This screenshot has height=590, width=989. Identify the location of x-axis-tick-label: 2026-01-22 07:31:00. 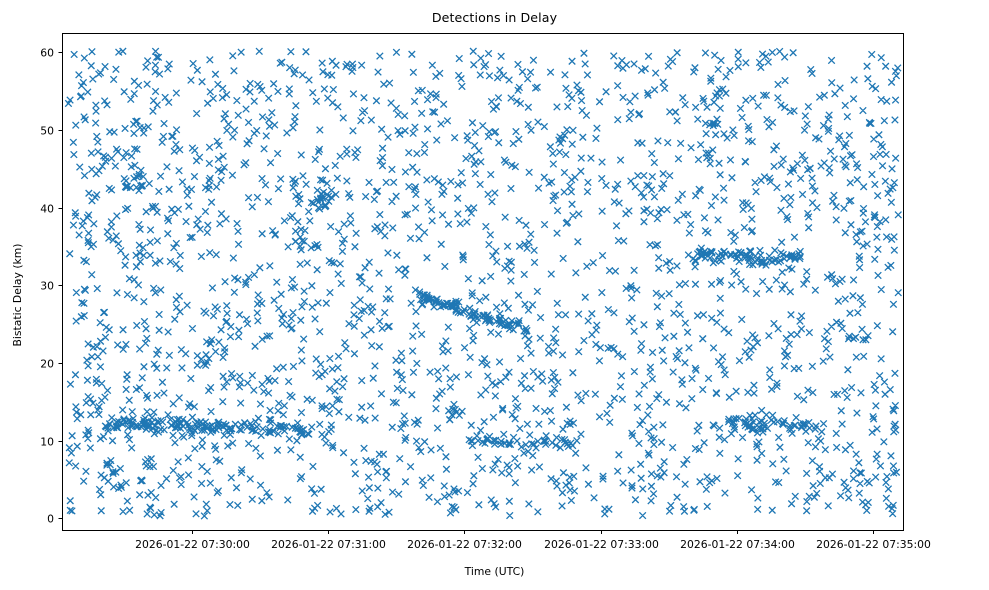
(328, 544).